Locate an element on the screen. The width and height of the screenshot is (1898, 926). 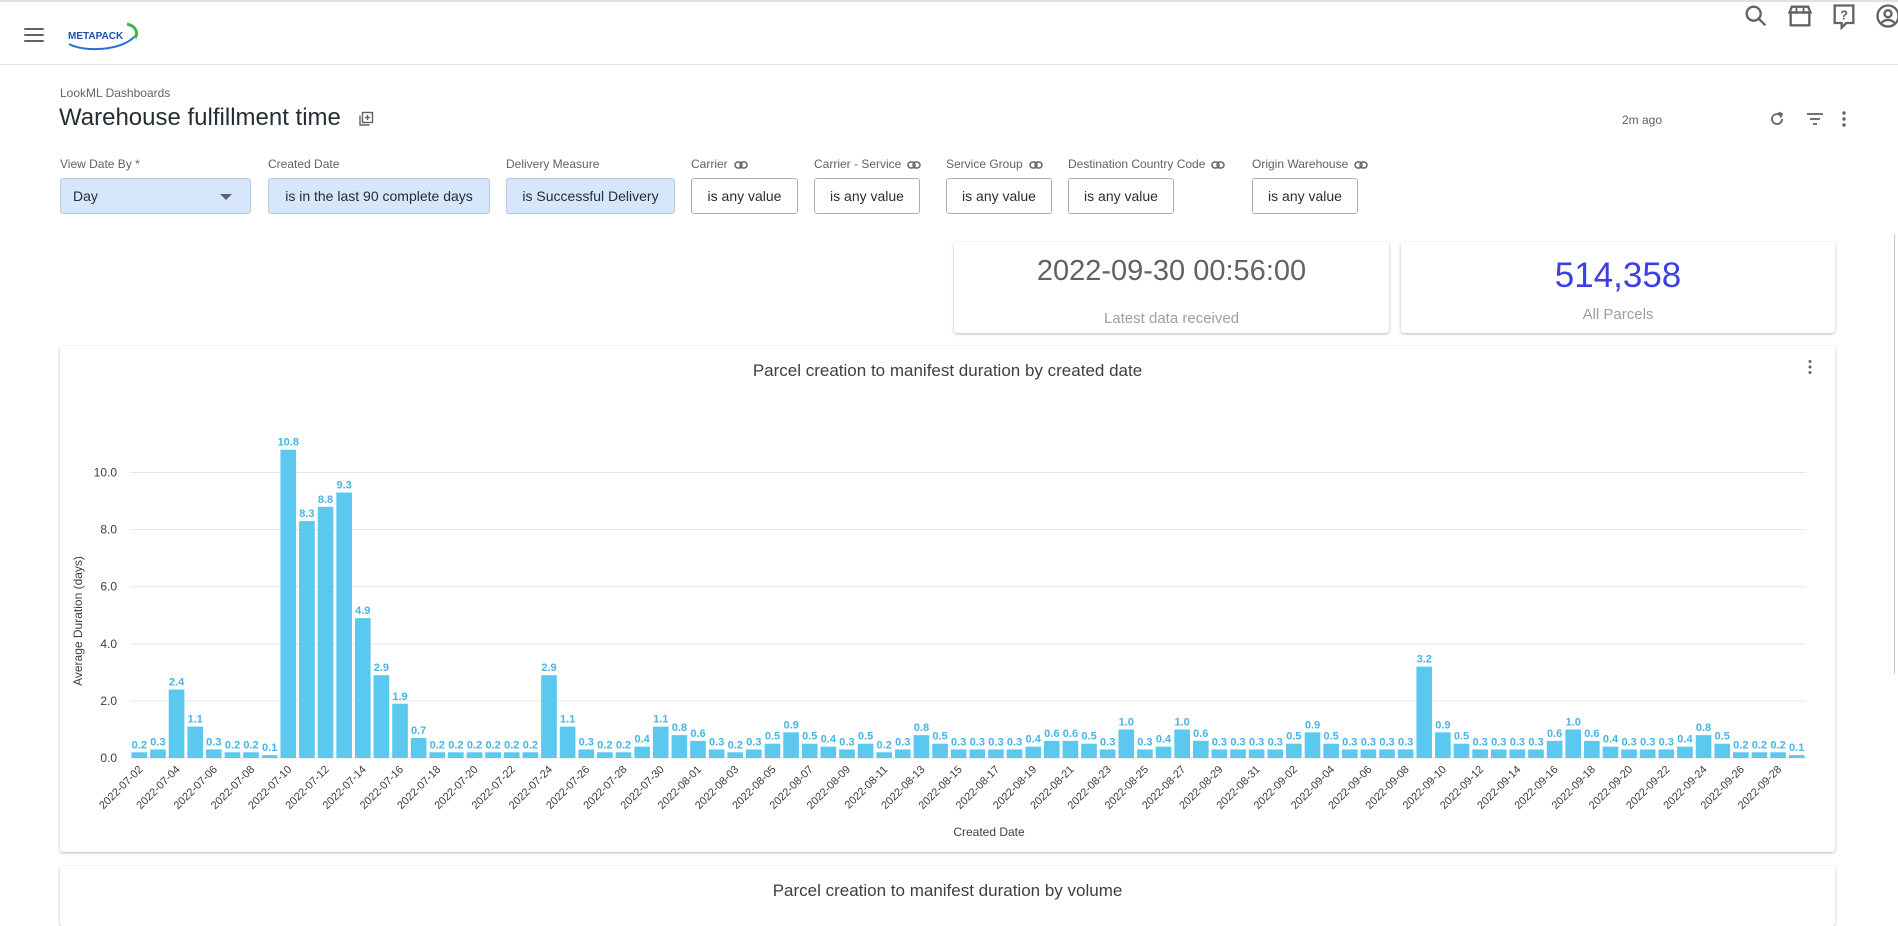
filter-chip: is Successful Delivery is located at coordinates (590, 196).